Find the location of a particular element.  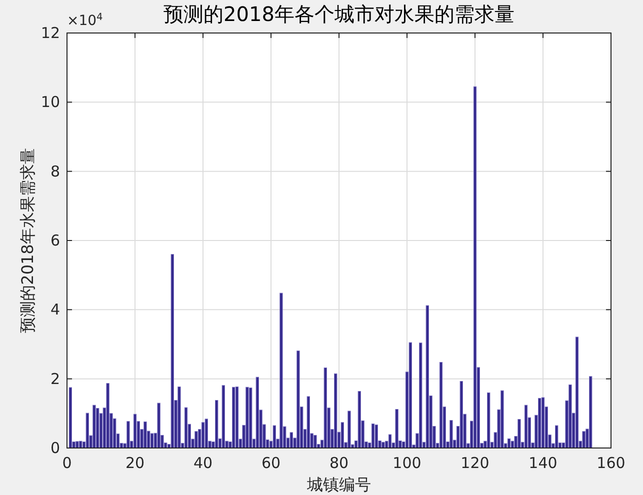

x-tick-label: 140 is located at coordinates (543, 463).